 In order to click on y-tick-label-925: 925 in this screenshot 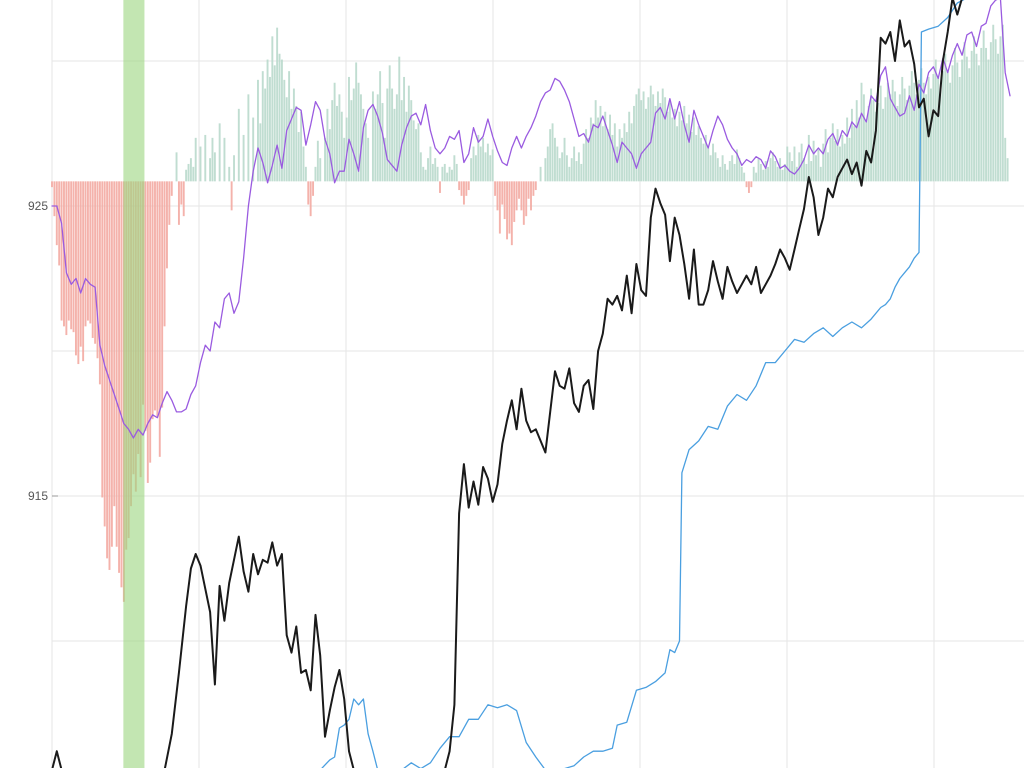, I will do `click(38, 206)`.